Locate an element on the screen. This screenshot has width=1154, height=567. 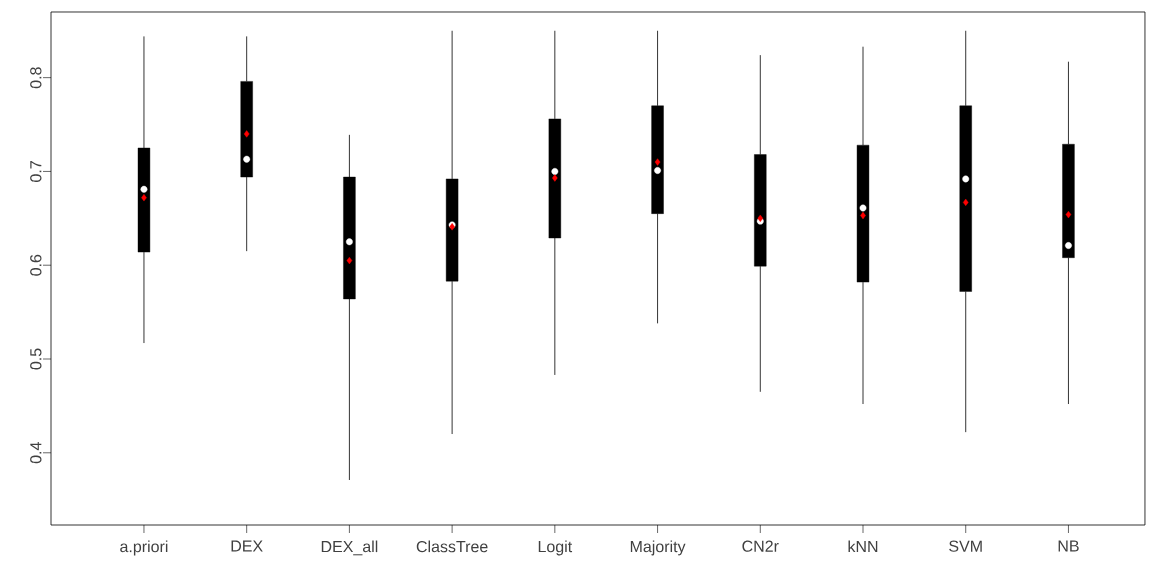
x-tick-label: SVM is located at coordinates (965, 546).